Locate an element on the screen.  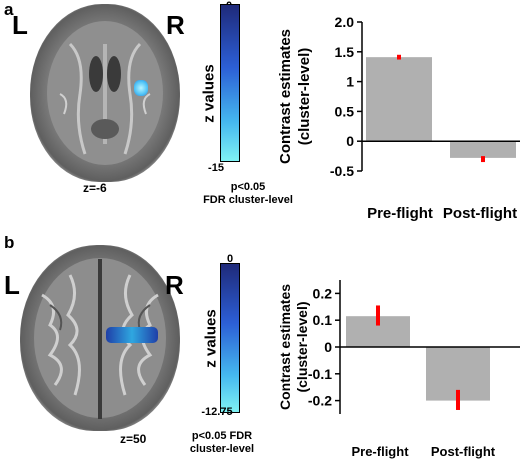
colorbar-a is located at coordinates (230, 83).